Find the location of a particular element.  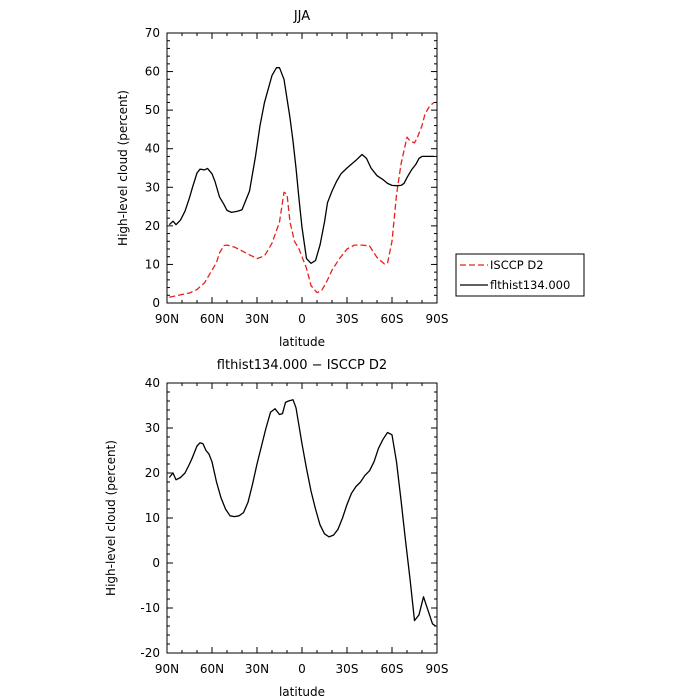

y-tick-label: 70 is located at coordinates (152, 33).